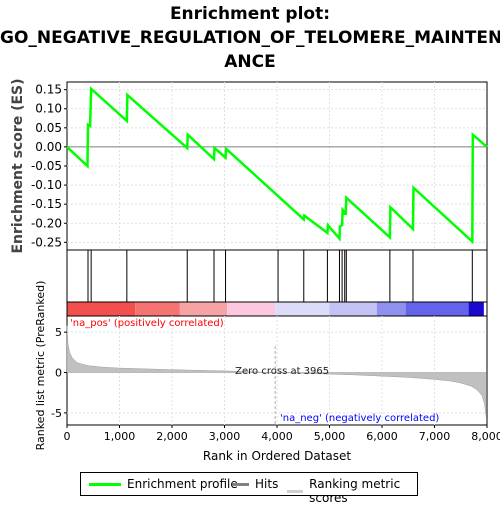 This screenshot has width=500, height=505. Describe the element at coordinates (48, 147) in the screenshot. I see `es-ytick-label-3: 0.00` at that location.